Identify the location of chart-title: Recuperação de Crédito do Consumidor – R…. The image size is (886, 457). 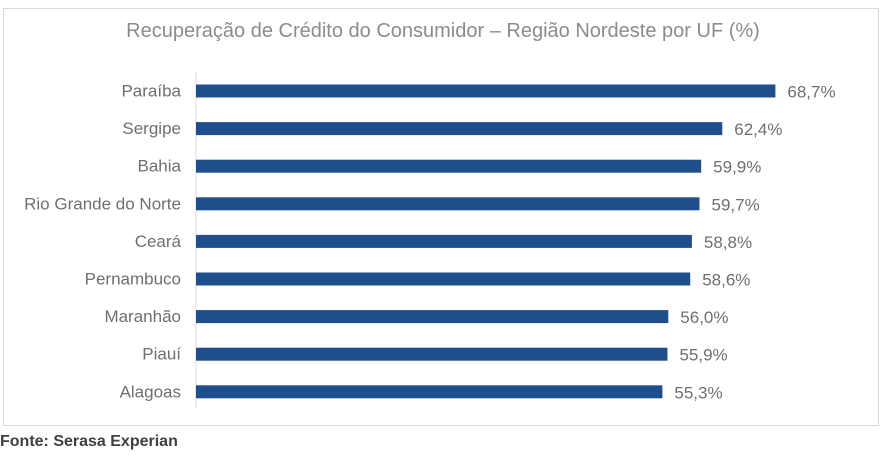
(443, 31).